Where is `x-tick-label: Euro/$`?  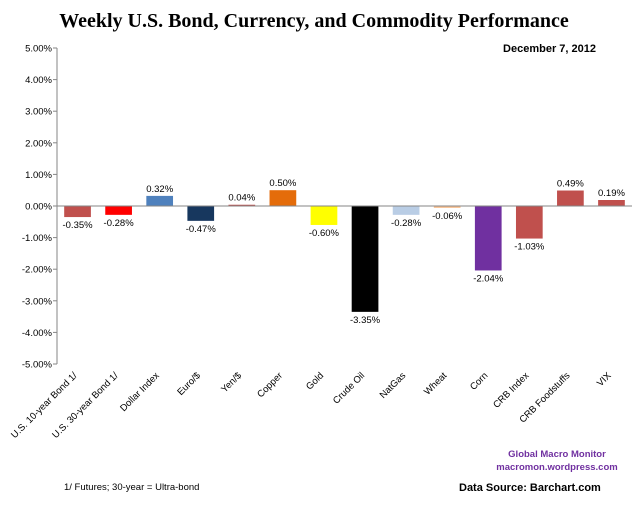
x-tick-label: Euro/$ is located at coordinates (189, 384).